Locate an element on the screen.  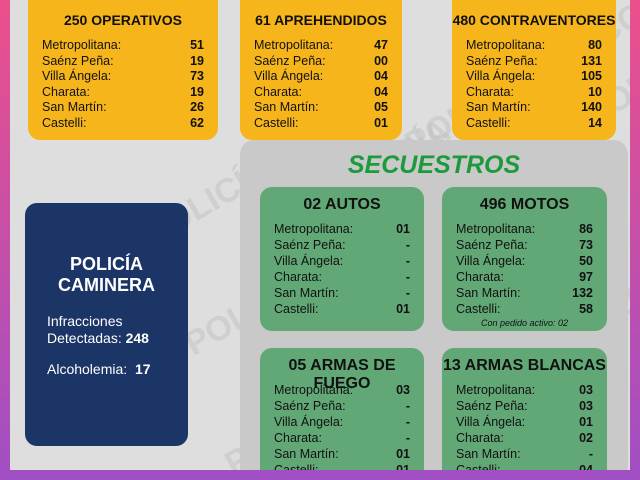
label: Detectadas: 248 is located at coordinates (98, 338).